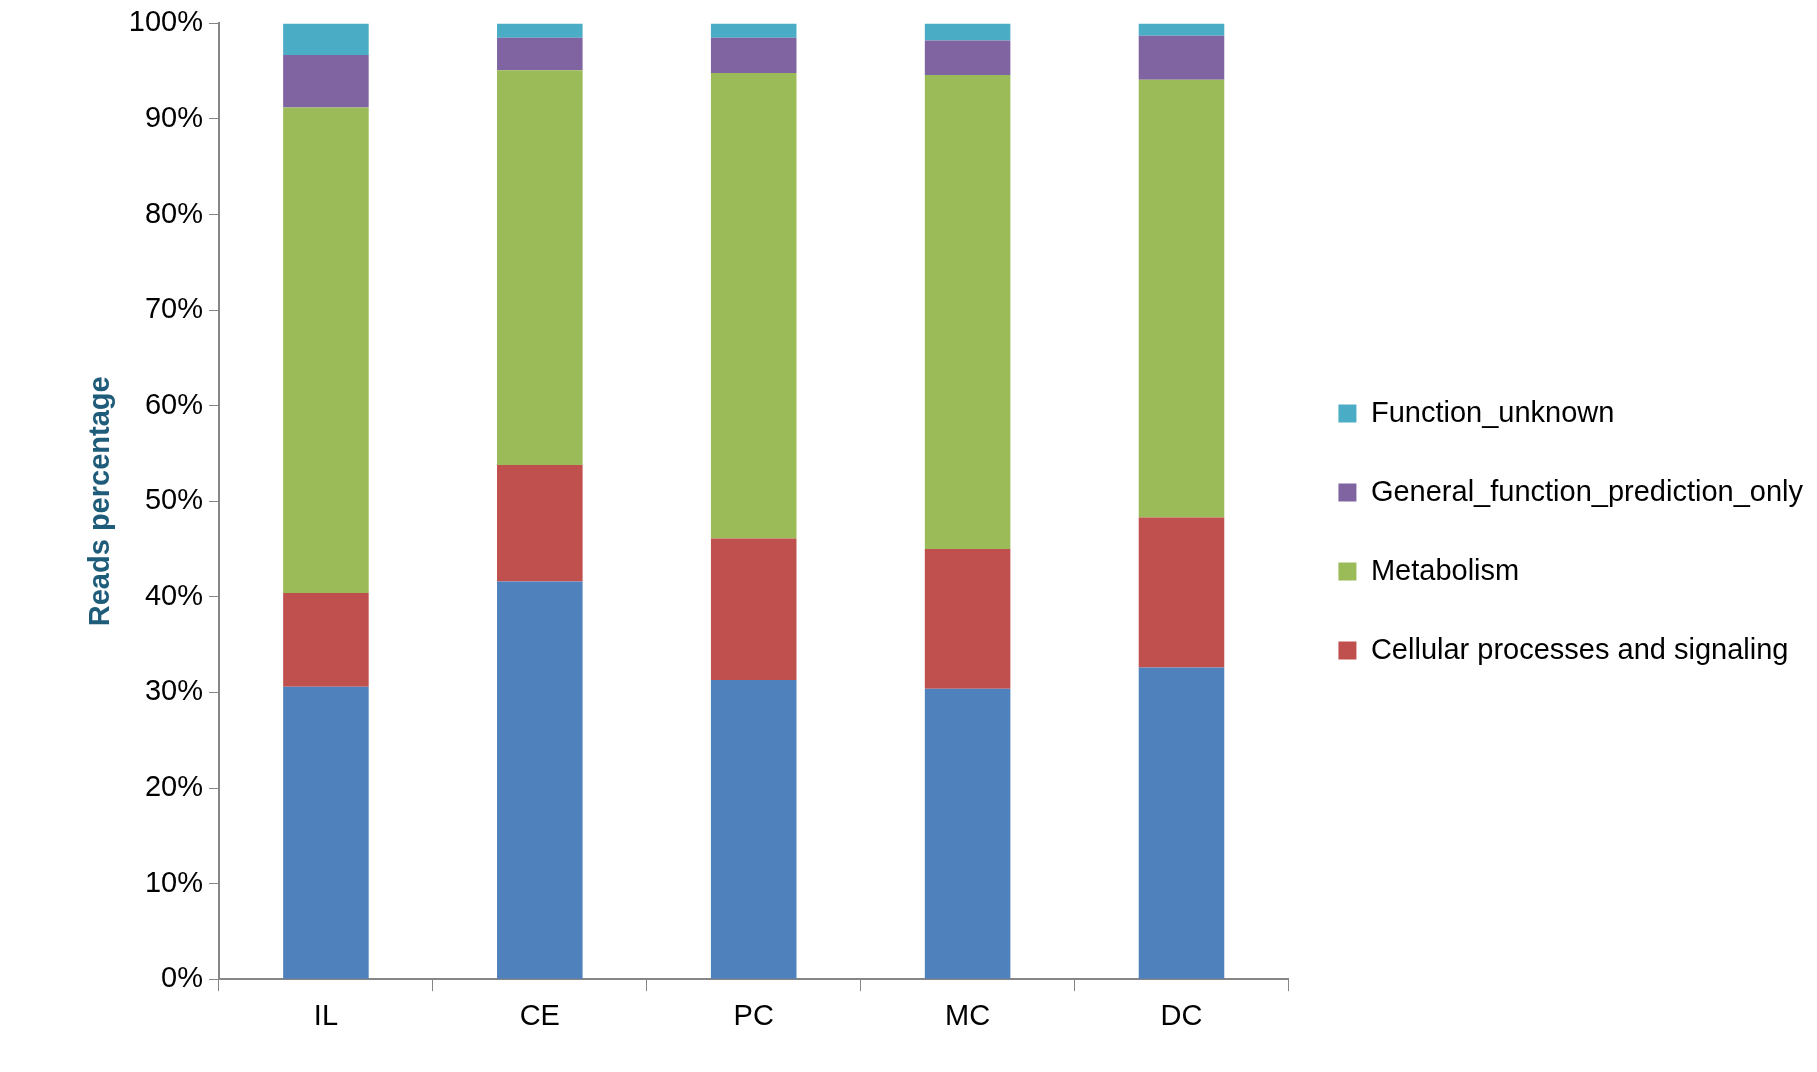 Image resolution: width=1817 pixels, height=1072 pixels. What do you see at coordinates (173, 881) in the screenshot?
I see `y-tick-label: 10%` at bounding box center [173, 881].